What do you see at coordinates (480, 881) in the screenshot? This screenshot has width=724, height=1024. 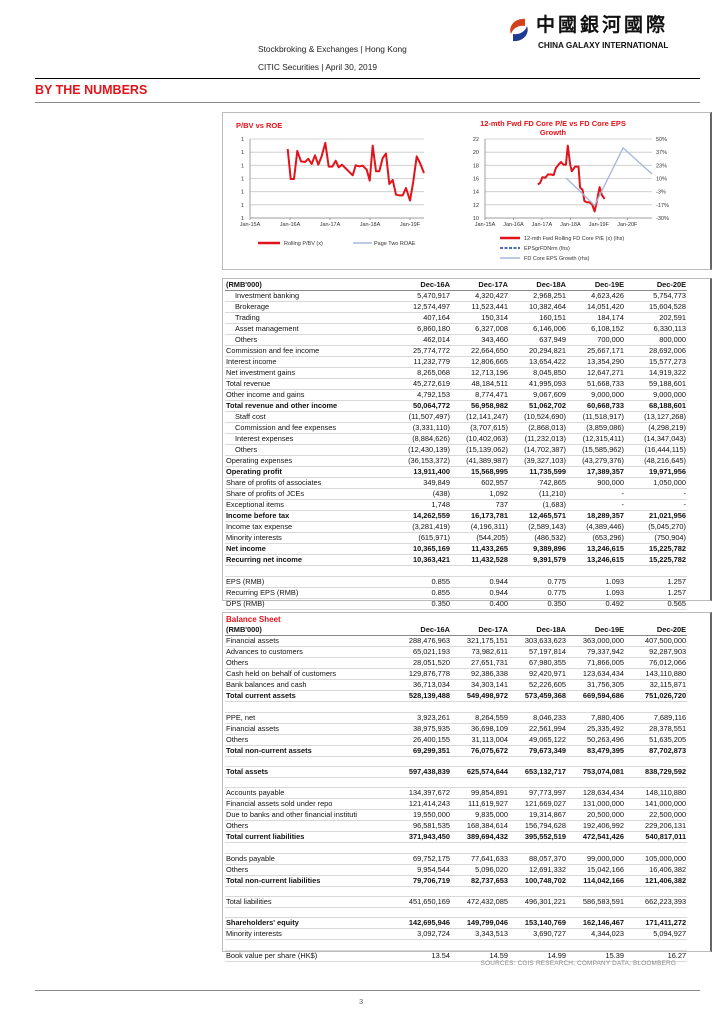 I see `cell-value: 82,737,653` at bounding box center [480, 881].